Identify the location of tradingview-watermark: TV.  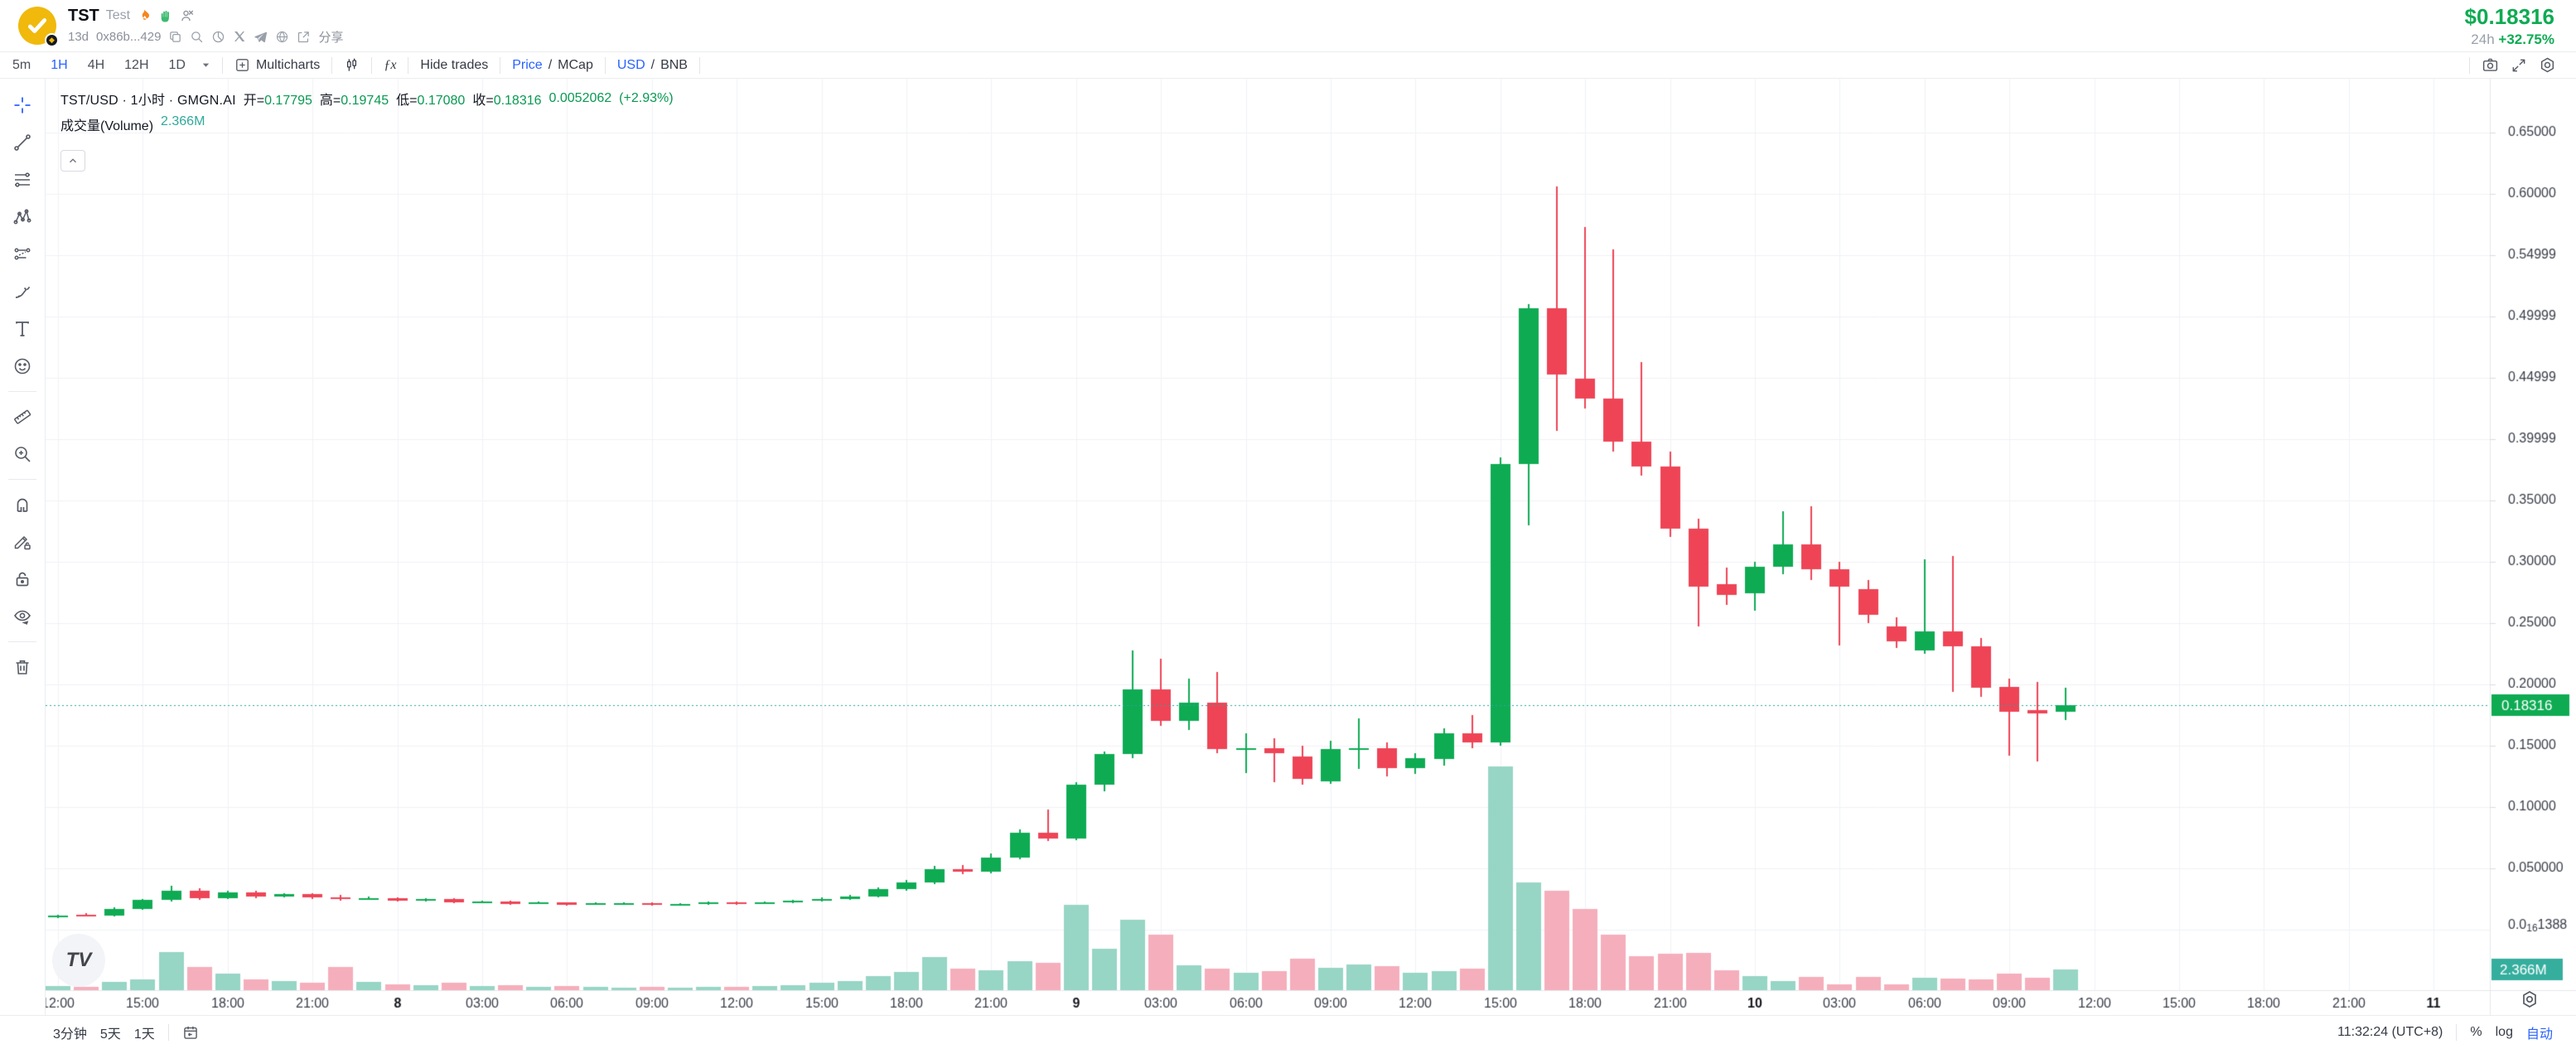
(78, 960).